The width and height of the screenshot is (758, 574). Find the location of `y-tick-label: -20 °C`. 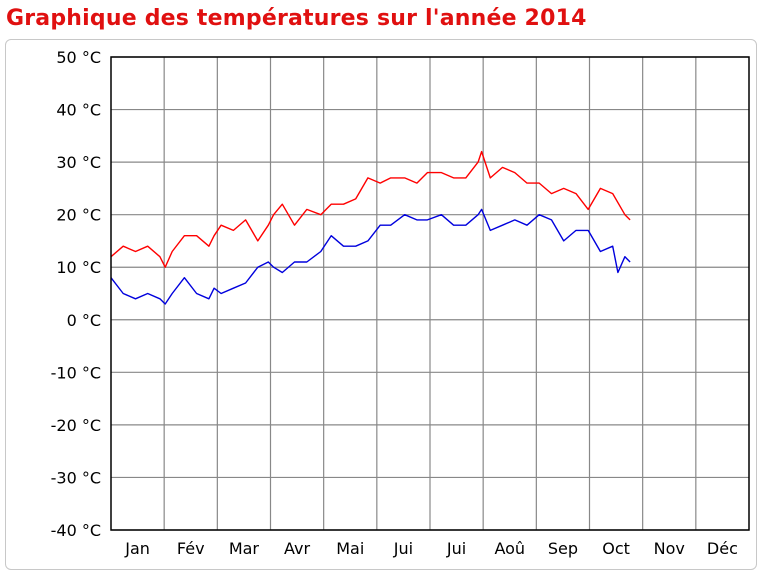

y-tick-label: -20 °C is located at coordinates (76, 425).